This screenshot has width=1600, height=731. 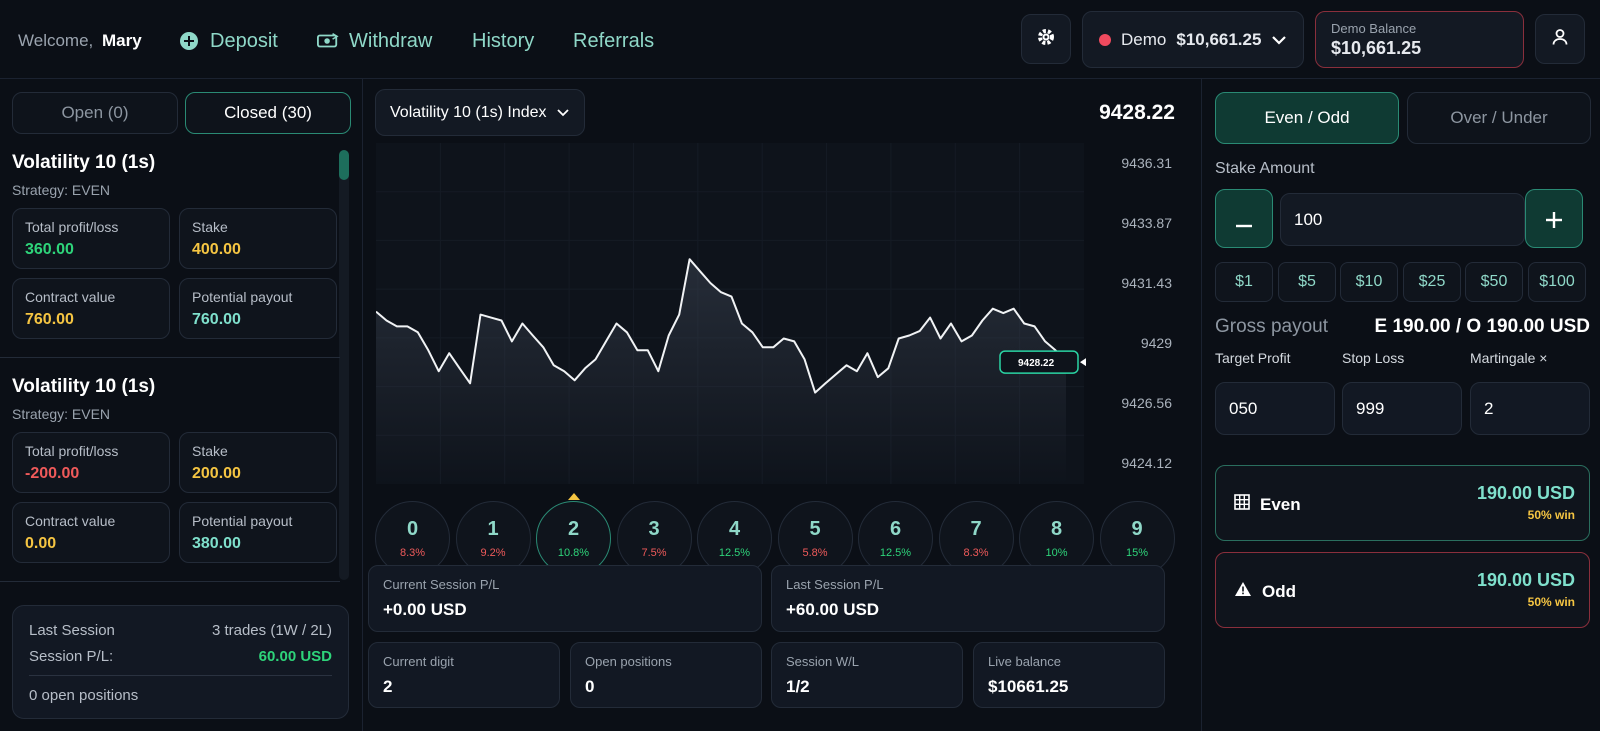 What do you see at coordinates (1526, 589) in the screenshot?
I see `odd-payout: 190.00 USD 50% win` at bounding box center [1526, 589].